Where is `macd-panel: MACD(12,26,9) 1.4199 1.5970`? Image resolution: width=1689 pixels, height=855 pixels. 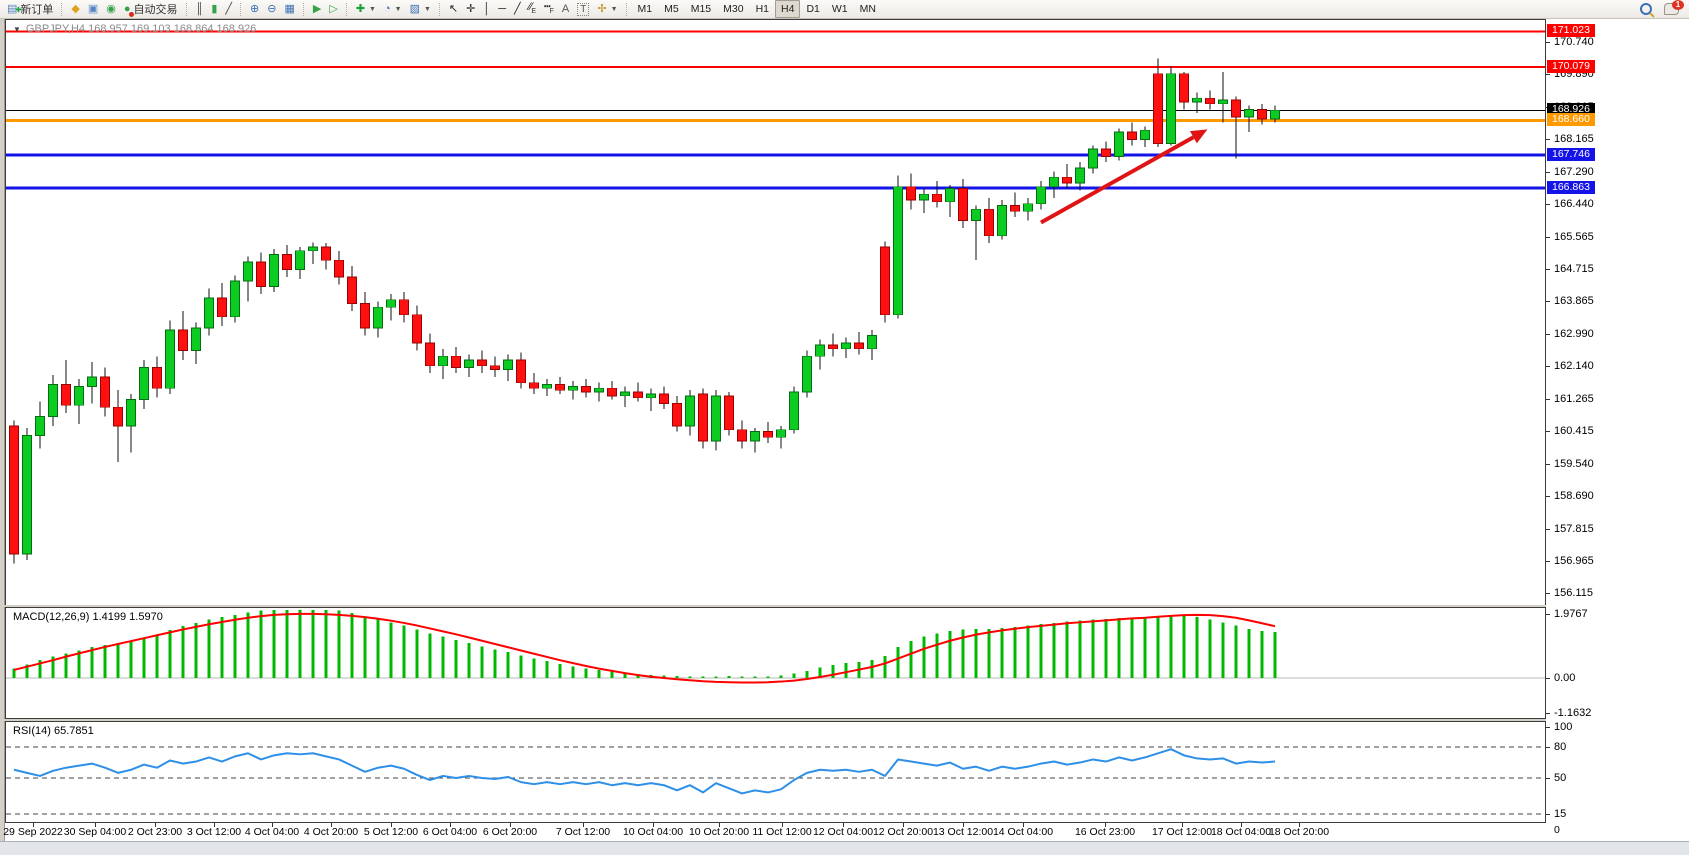
macd-panel: MACD(12,26,9) 1.4199 1.5970 is located at coordinates (775, 663).